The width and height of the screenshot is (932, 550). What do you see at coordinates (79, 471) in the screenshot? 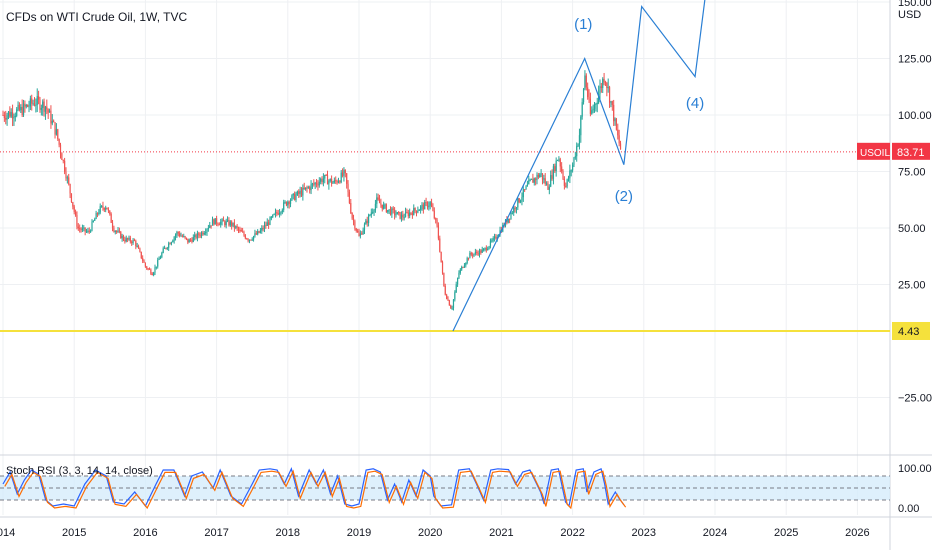
I see `rsi-title: Stoch RSI (3, 3, 14, 14, close)` at bounding box center [79, 471].